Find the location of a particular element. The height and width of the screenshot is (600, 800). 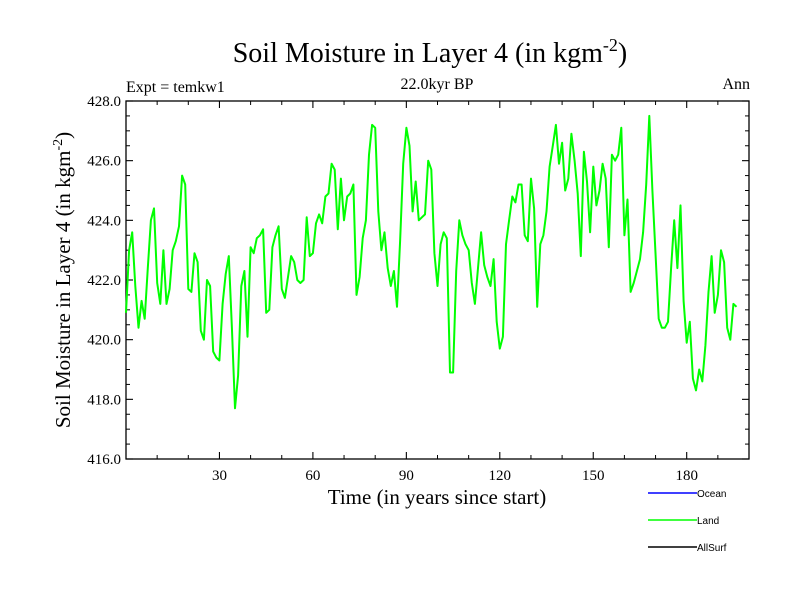

chart-title: Soil Moisture in Layer 4 (in kgm-2) is located at coordinates (430, 52).